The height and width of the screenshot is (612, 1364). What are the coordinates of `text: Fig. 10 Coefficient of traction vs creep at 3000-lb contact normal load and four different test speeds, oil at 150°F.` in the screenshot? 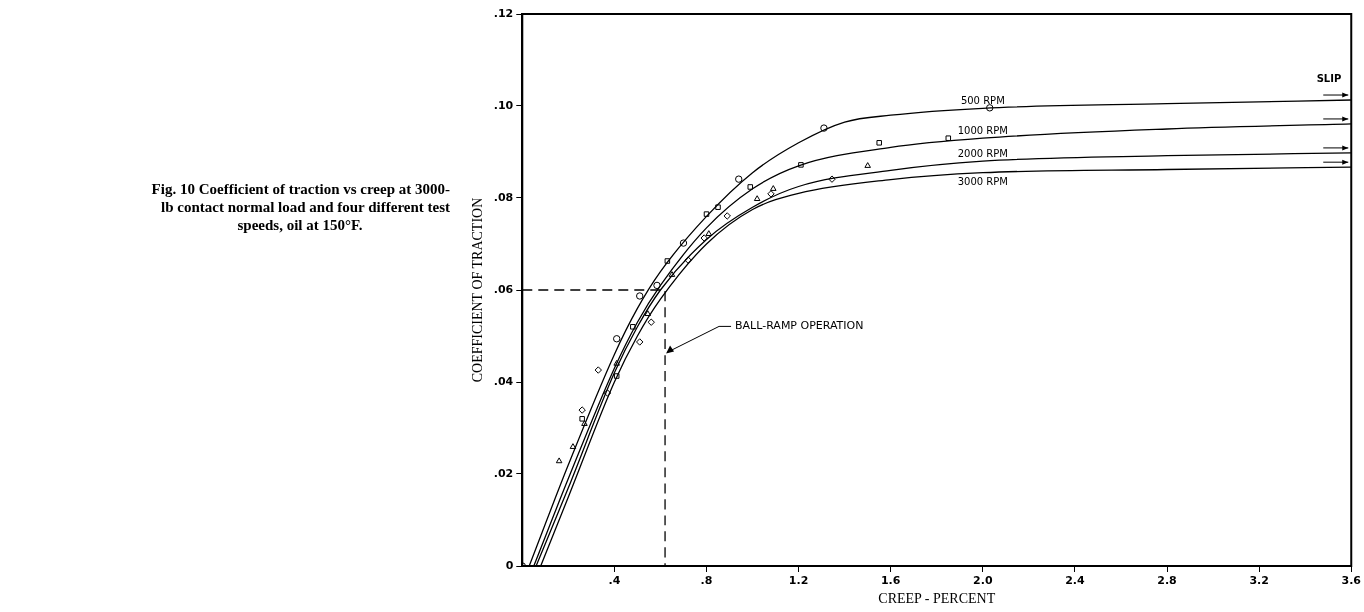 It's located at (300, 207).